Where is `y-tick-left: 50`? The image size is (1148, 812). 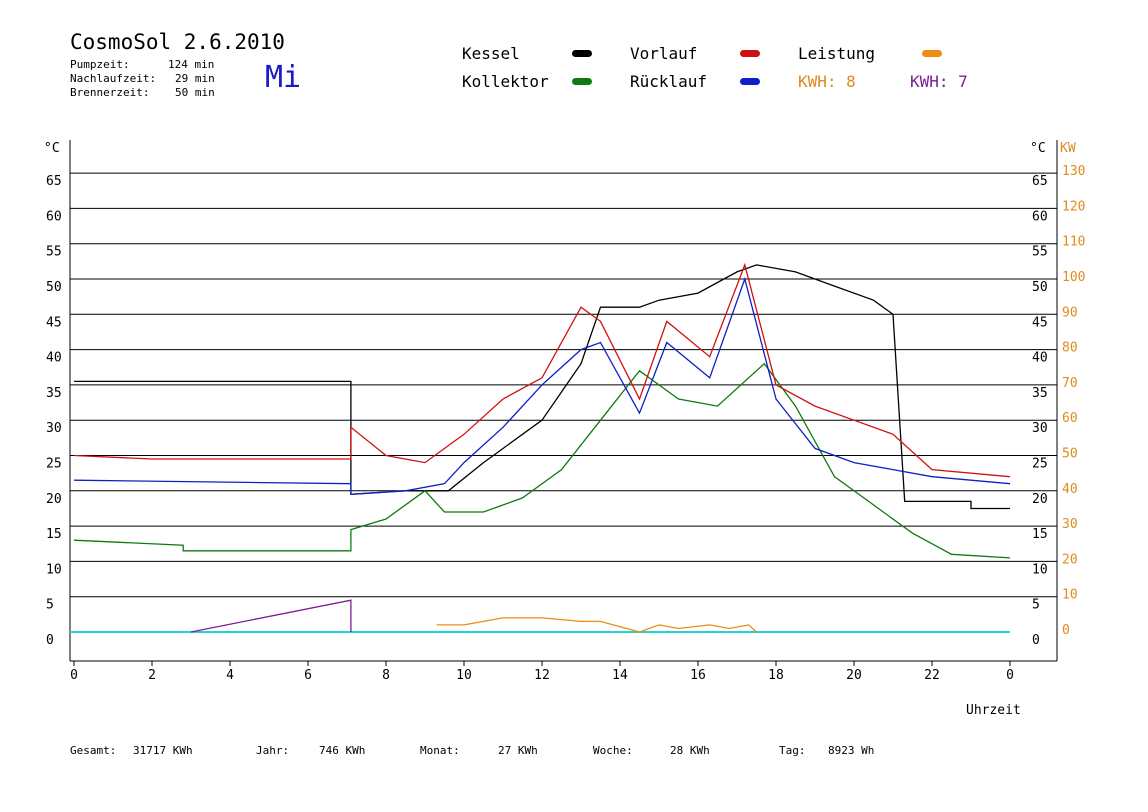 y-tick-left: 50 is located at coordinates (54, 287).